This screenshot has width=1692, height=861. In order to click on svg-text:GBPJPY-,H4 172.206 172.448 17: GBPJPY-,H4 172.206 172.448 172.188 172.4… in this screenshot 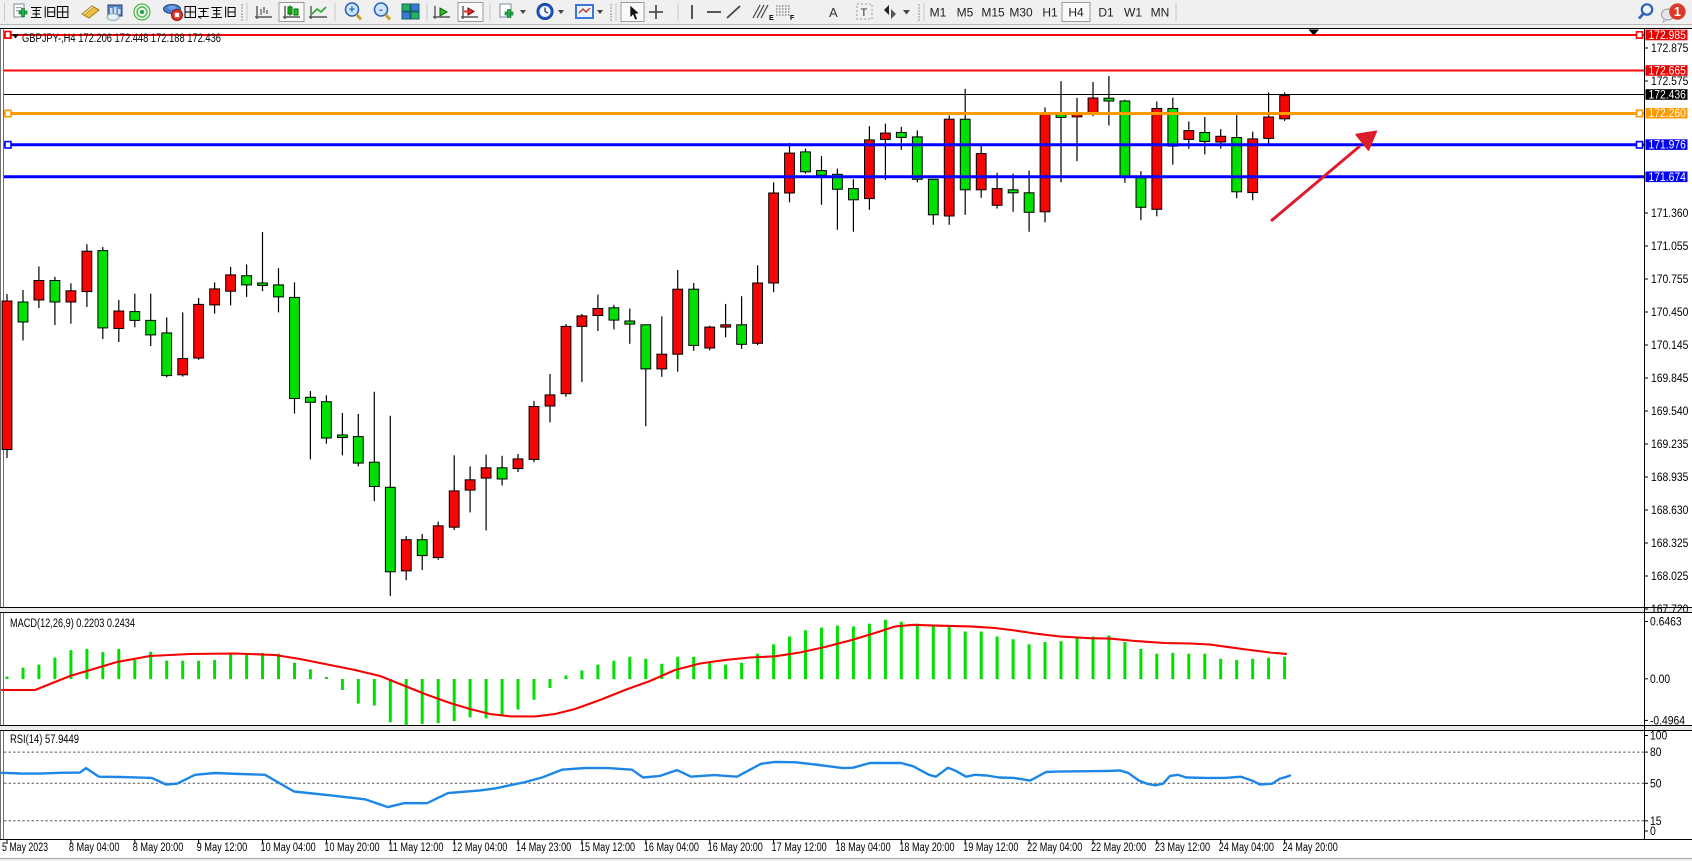, I will do `click(121, 39)`.